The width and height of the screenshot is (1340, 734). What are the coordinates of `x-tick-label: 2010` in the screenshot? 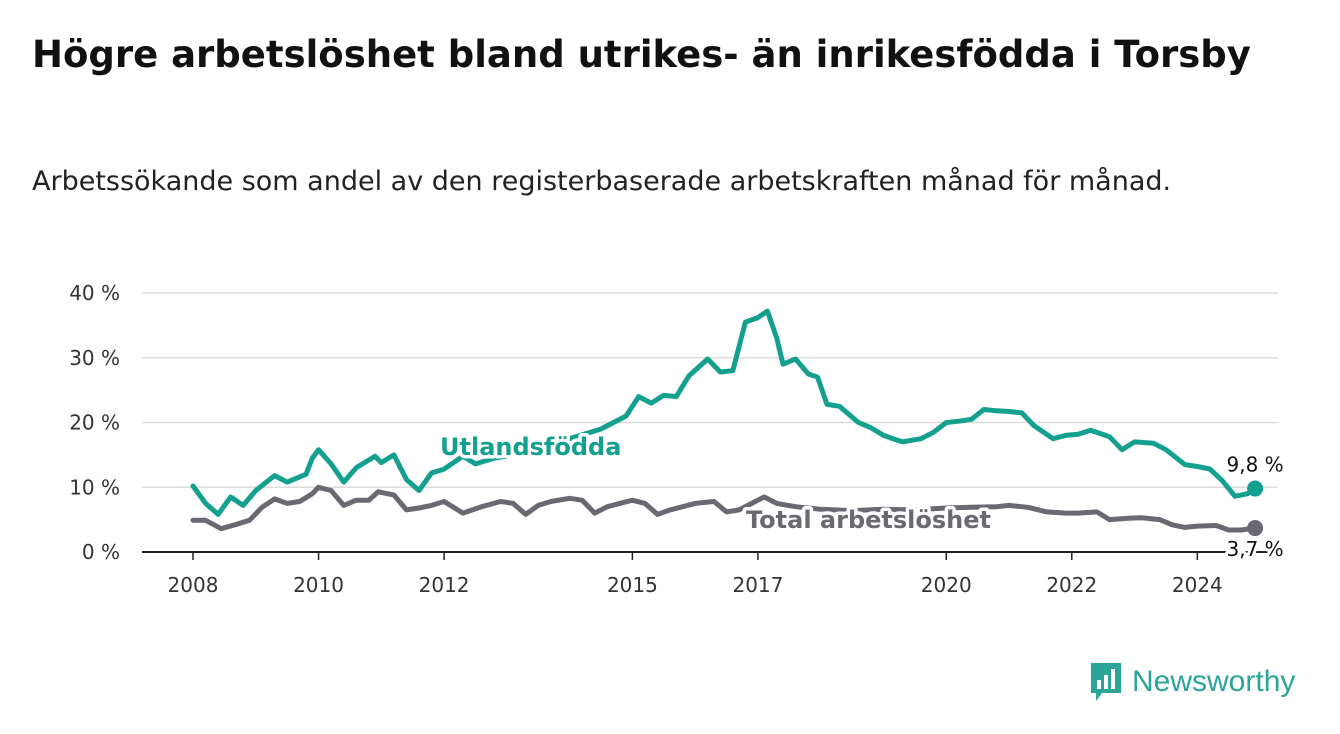 It's located at (318, 585).